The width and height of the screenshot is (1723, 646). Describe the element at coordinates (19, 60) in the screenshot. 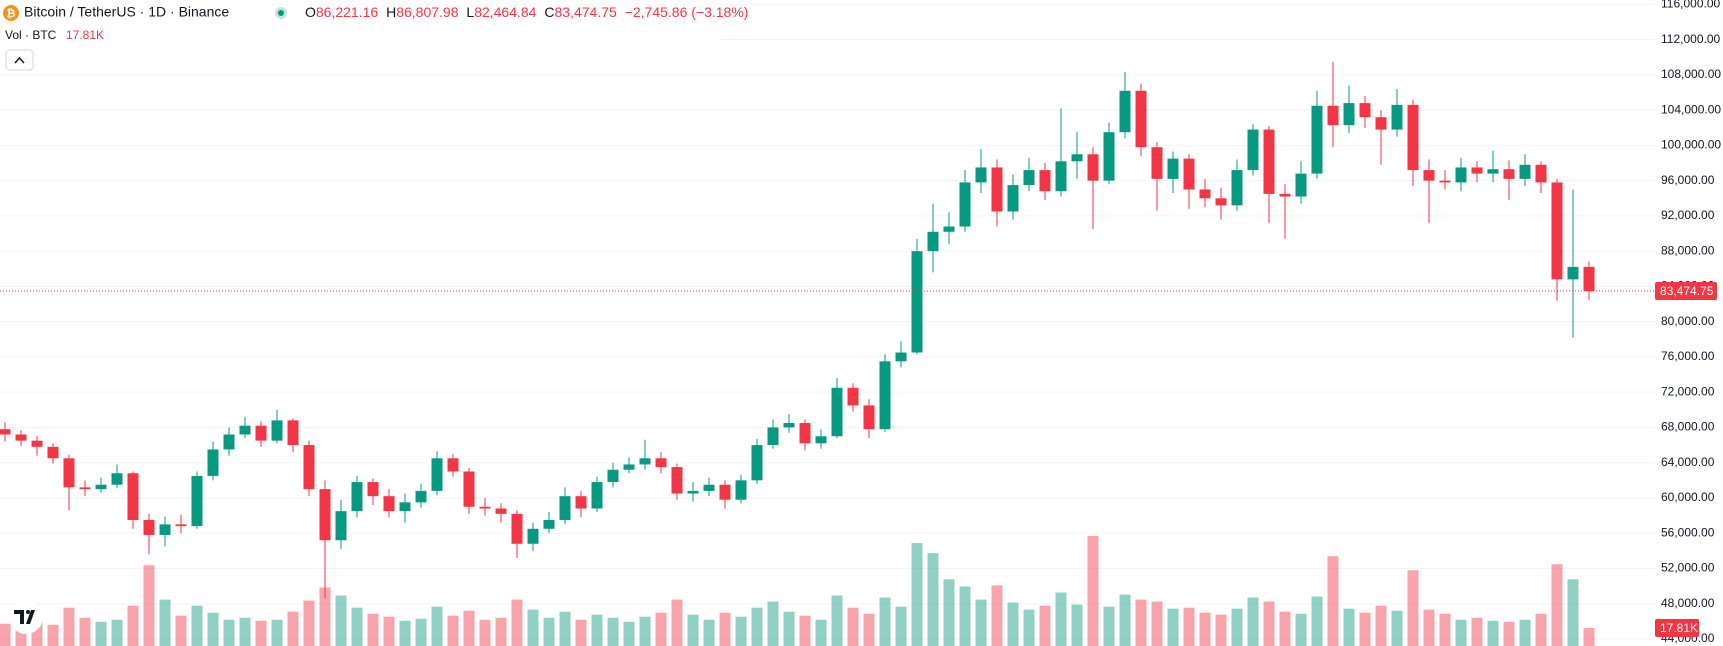

I see `collapse-button` at that location.